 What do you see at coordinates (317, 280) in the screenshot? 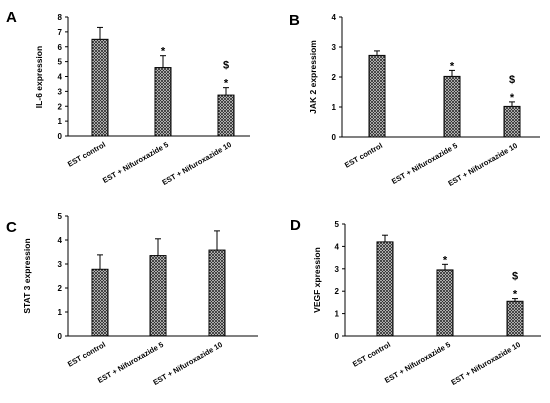
I see `y-axis-label: VEGF xpression` at bounding box center [317, 280].